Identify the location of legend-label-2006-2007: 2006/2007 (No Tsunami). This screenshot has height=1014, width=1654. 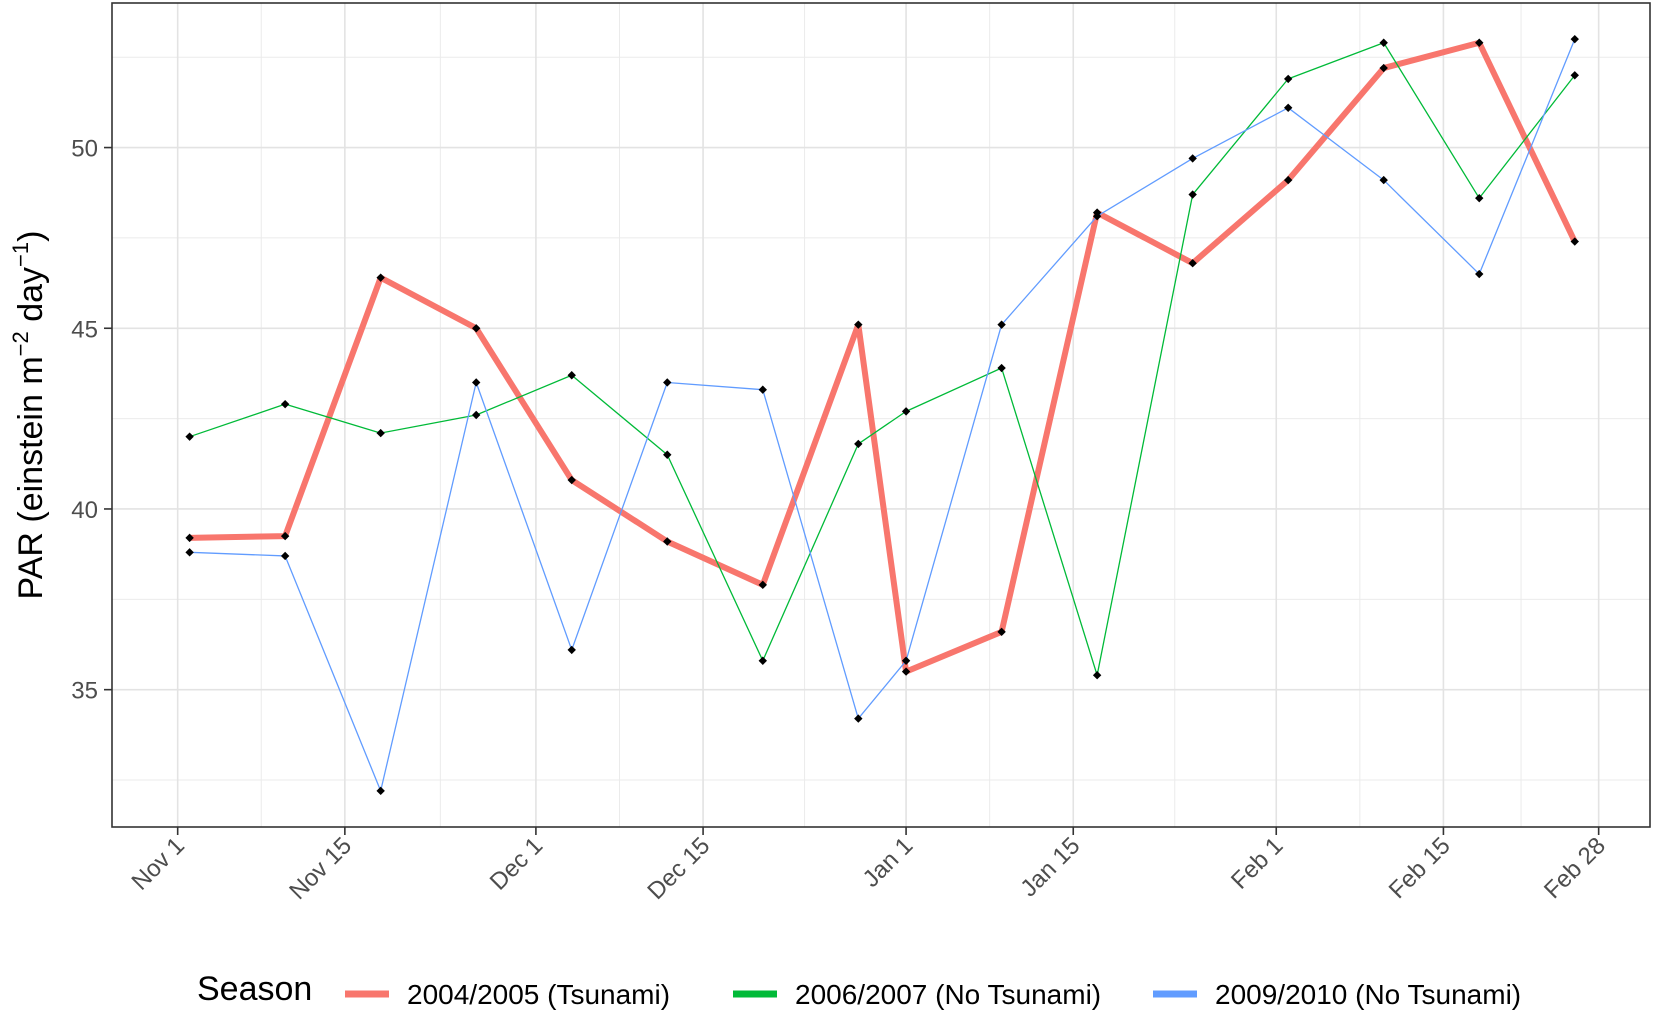
(948, 994).